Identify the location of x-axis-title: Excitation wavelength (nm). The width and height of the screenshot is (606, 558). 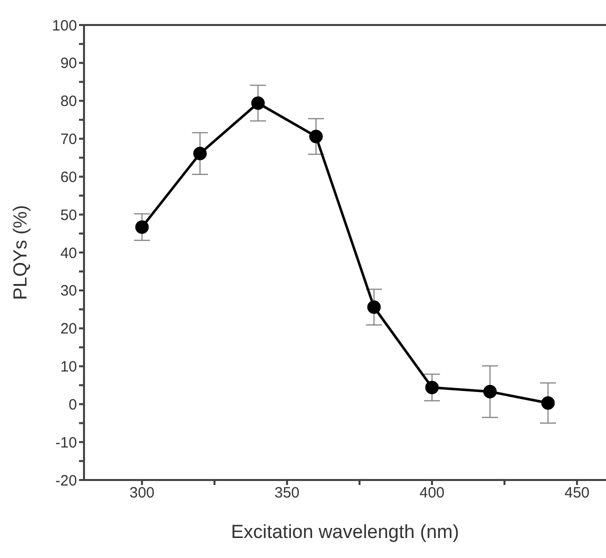
(345, 532).